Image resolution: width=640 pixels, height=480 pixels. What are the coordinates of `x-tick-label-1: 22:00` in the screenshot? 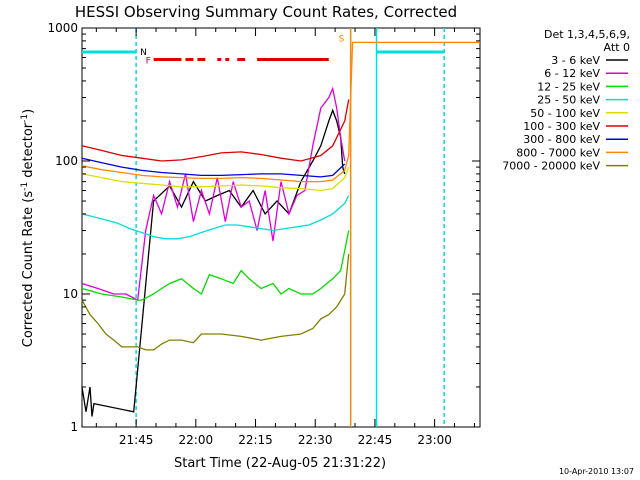 It's located at (196, 440).